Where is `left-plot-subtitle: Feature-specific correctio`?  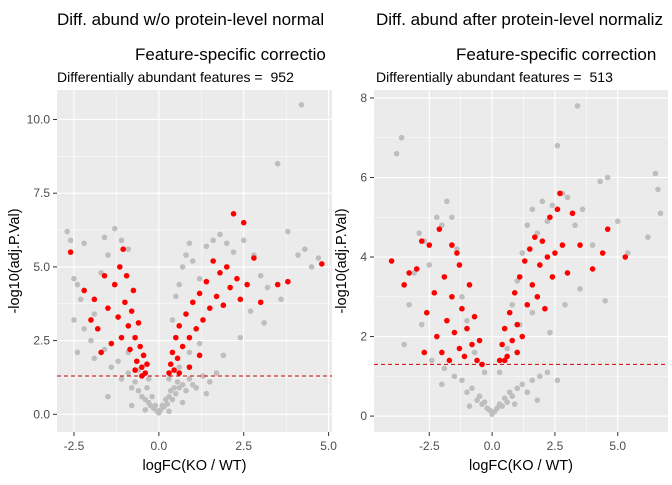 left-plot-subtitle: Feature-specific correctio is located at coordinates (230, 54).